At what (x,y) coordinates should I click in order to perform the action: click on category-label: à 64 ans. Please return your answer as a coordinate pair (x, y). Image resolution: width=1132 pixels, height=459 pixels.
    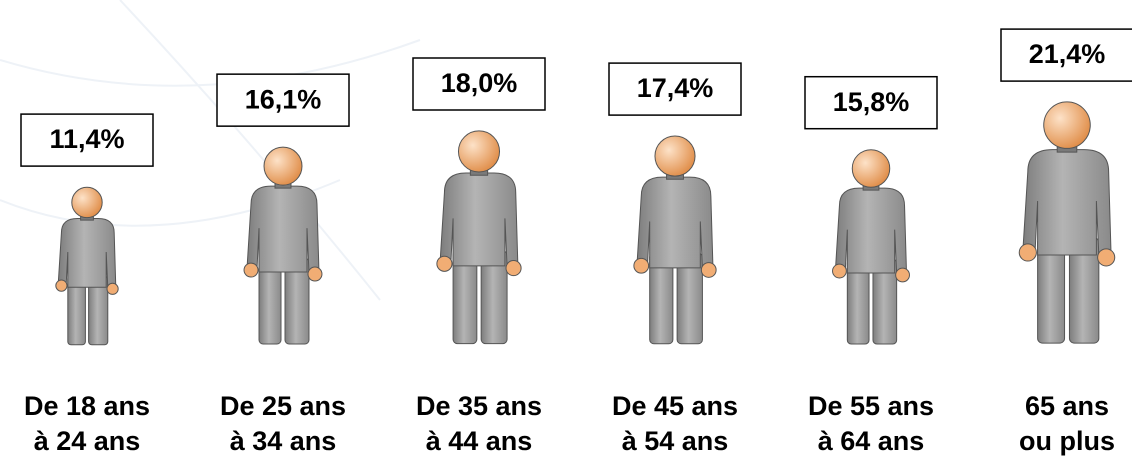
    Looking at the image, I should click on (871, 441).